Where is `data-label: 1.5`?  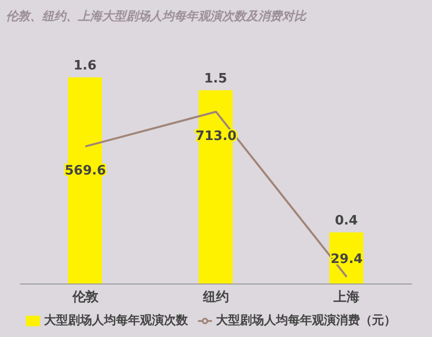 data-label: 1.5 is located at coordinates (216, 78).